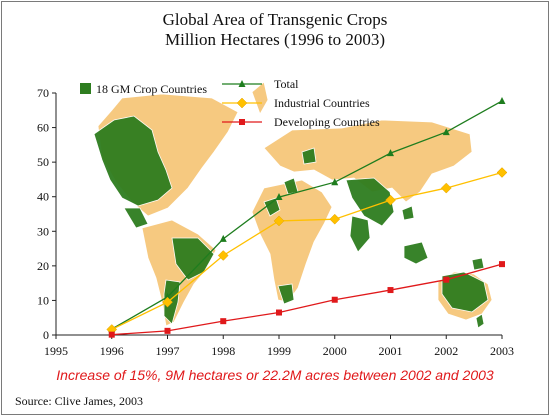 The height and width of the screenshot is (416, 550). Describe the element at coordinates (223, 351) in the screenshot. I see `x-tick-label: 1998` at that location.